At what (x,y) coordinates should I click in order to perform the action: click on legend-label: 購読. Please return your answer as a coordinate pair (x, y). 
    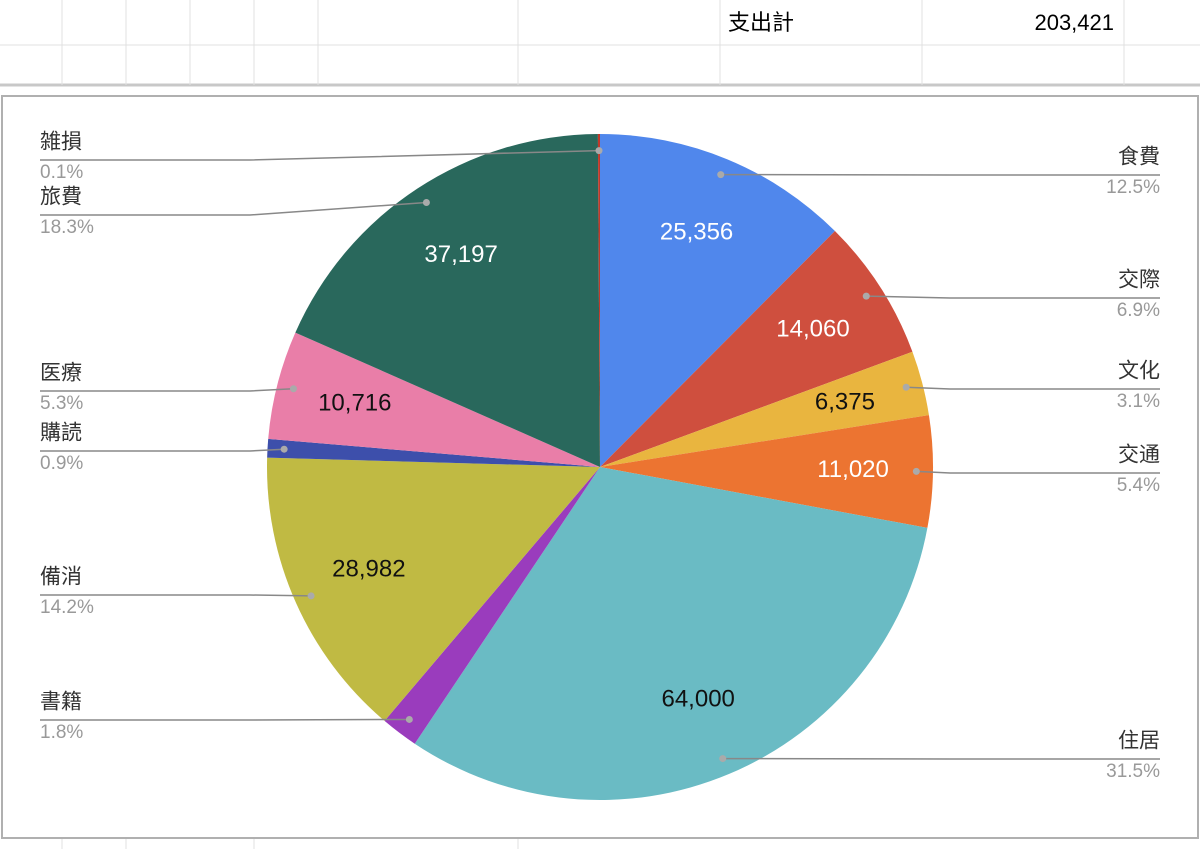
    Looking at the image, I should click on (61, 433).